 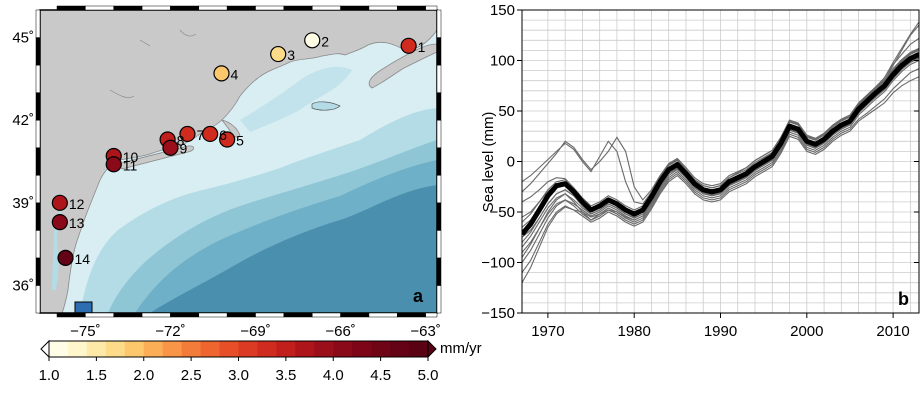 I want to click on colorbar-tick-label: 1.5, so click(x=96, y=375).